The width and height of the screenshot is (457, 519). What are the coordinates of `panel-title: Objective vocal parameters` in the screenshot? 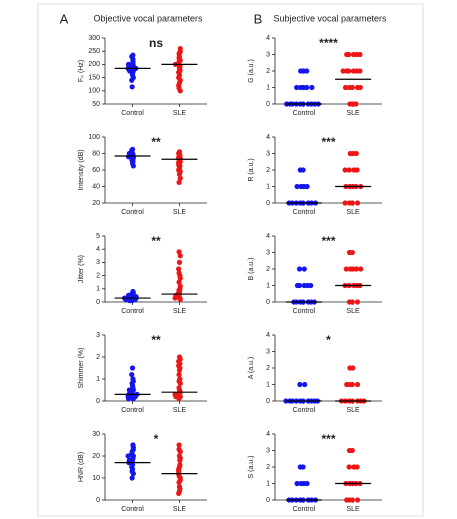 It's located at (148, 18).